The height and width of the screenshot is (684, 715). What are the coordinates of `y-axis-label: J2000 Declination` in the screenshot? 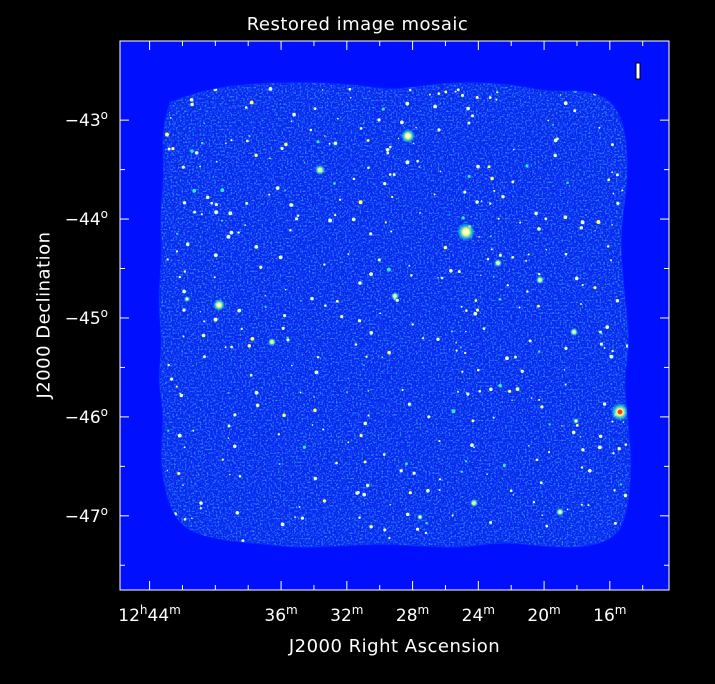 It's located at (44, 315).